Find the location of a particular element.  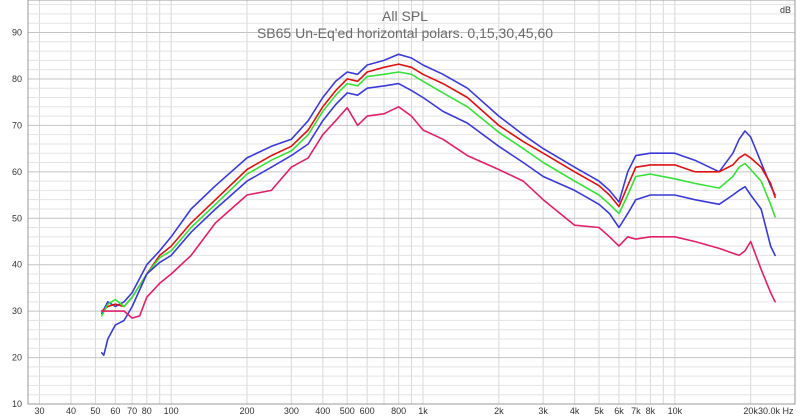

x-tick-label: 7k is located at coordinates (636, 411).